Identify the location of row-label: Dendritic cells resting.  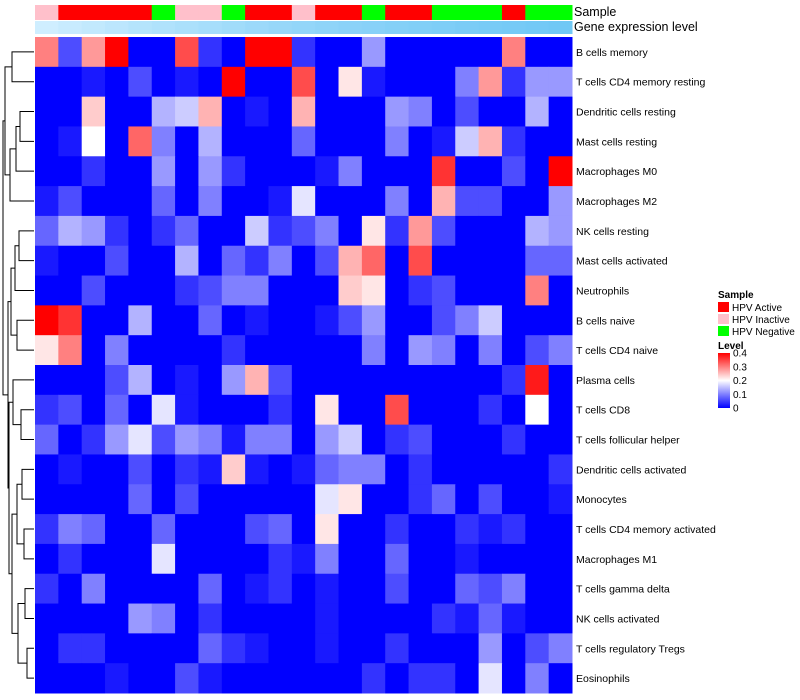
(626, 113).